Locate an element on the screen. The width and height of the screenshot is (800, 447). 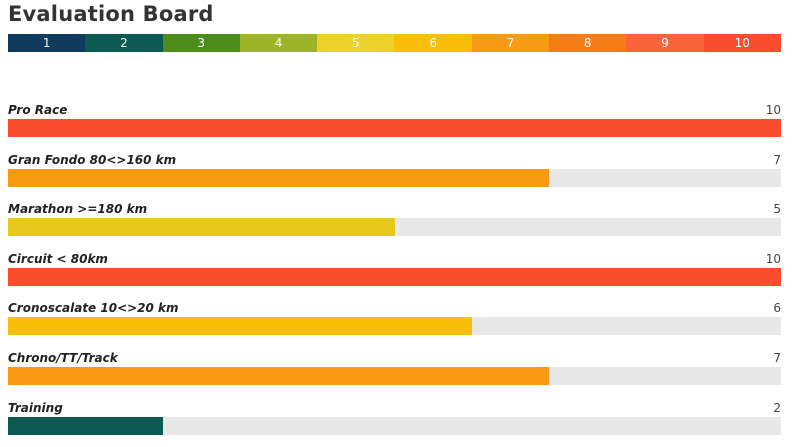
bar-row: Cronoscalate 10<>20 km 6 is located at coordinates (394, 319).